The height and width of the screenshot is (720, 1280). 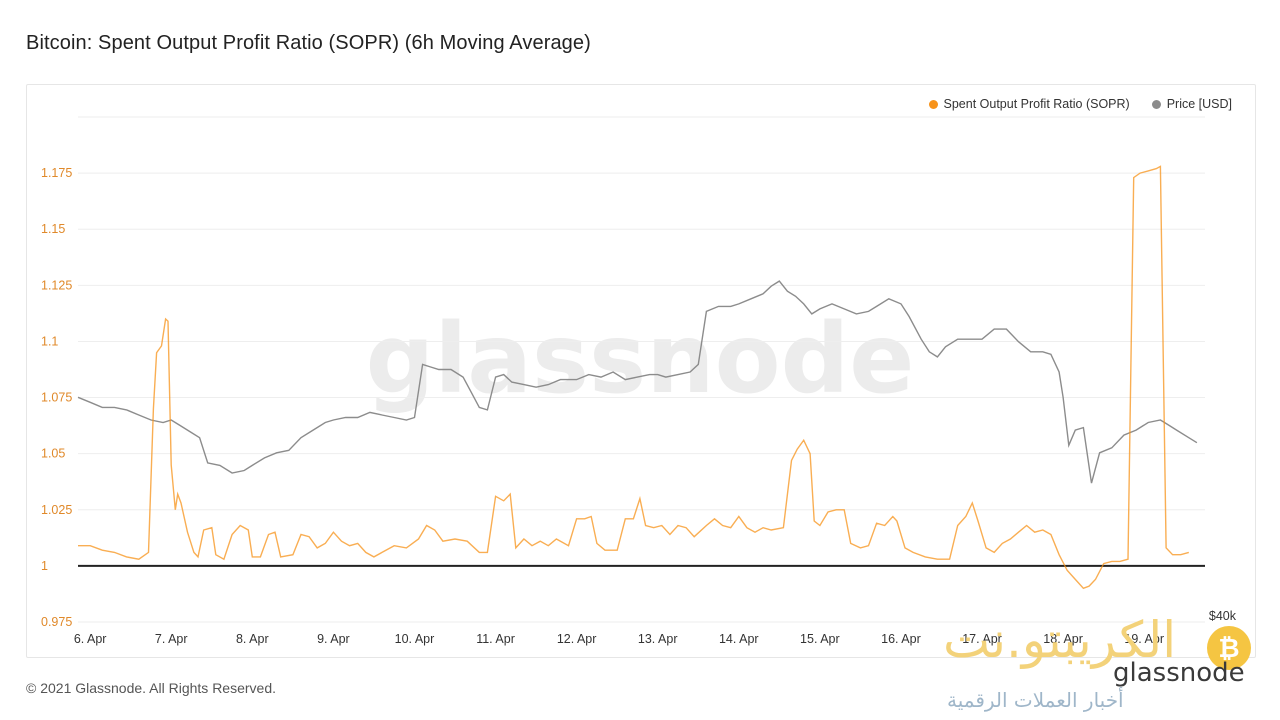 What do you see at coordinates (90, 639) in the screenshot?
I see `x-tick-label: 6. Apr` at bounding box center [90, 639].